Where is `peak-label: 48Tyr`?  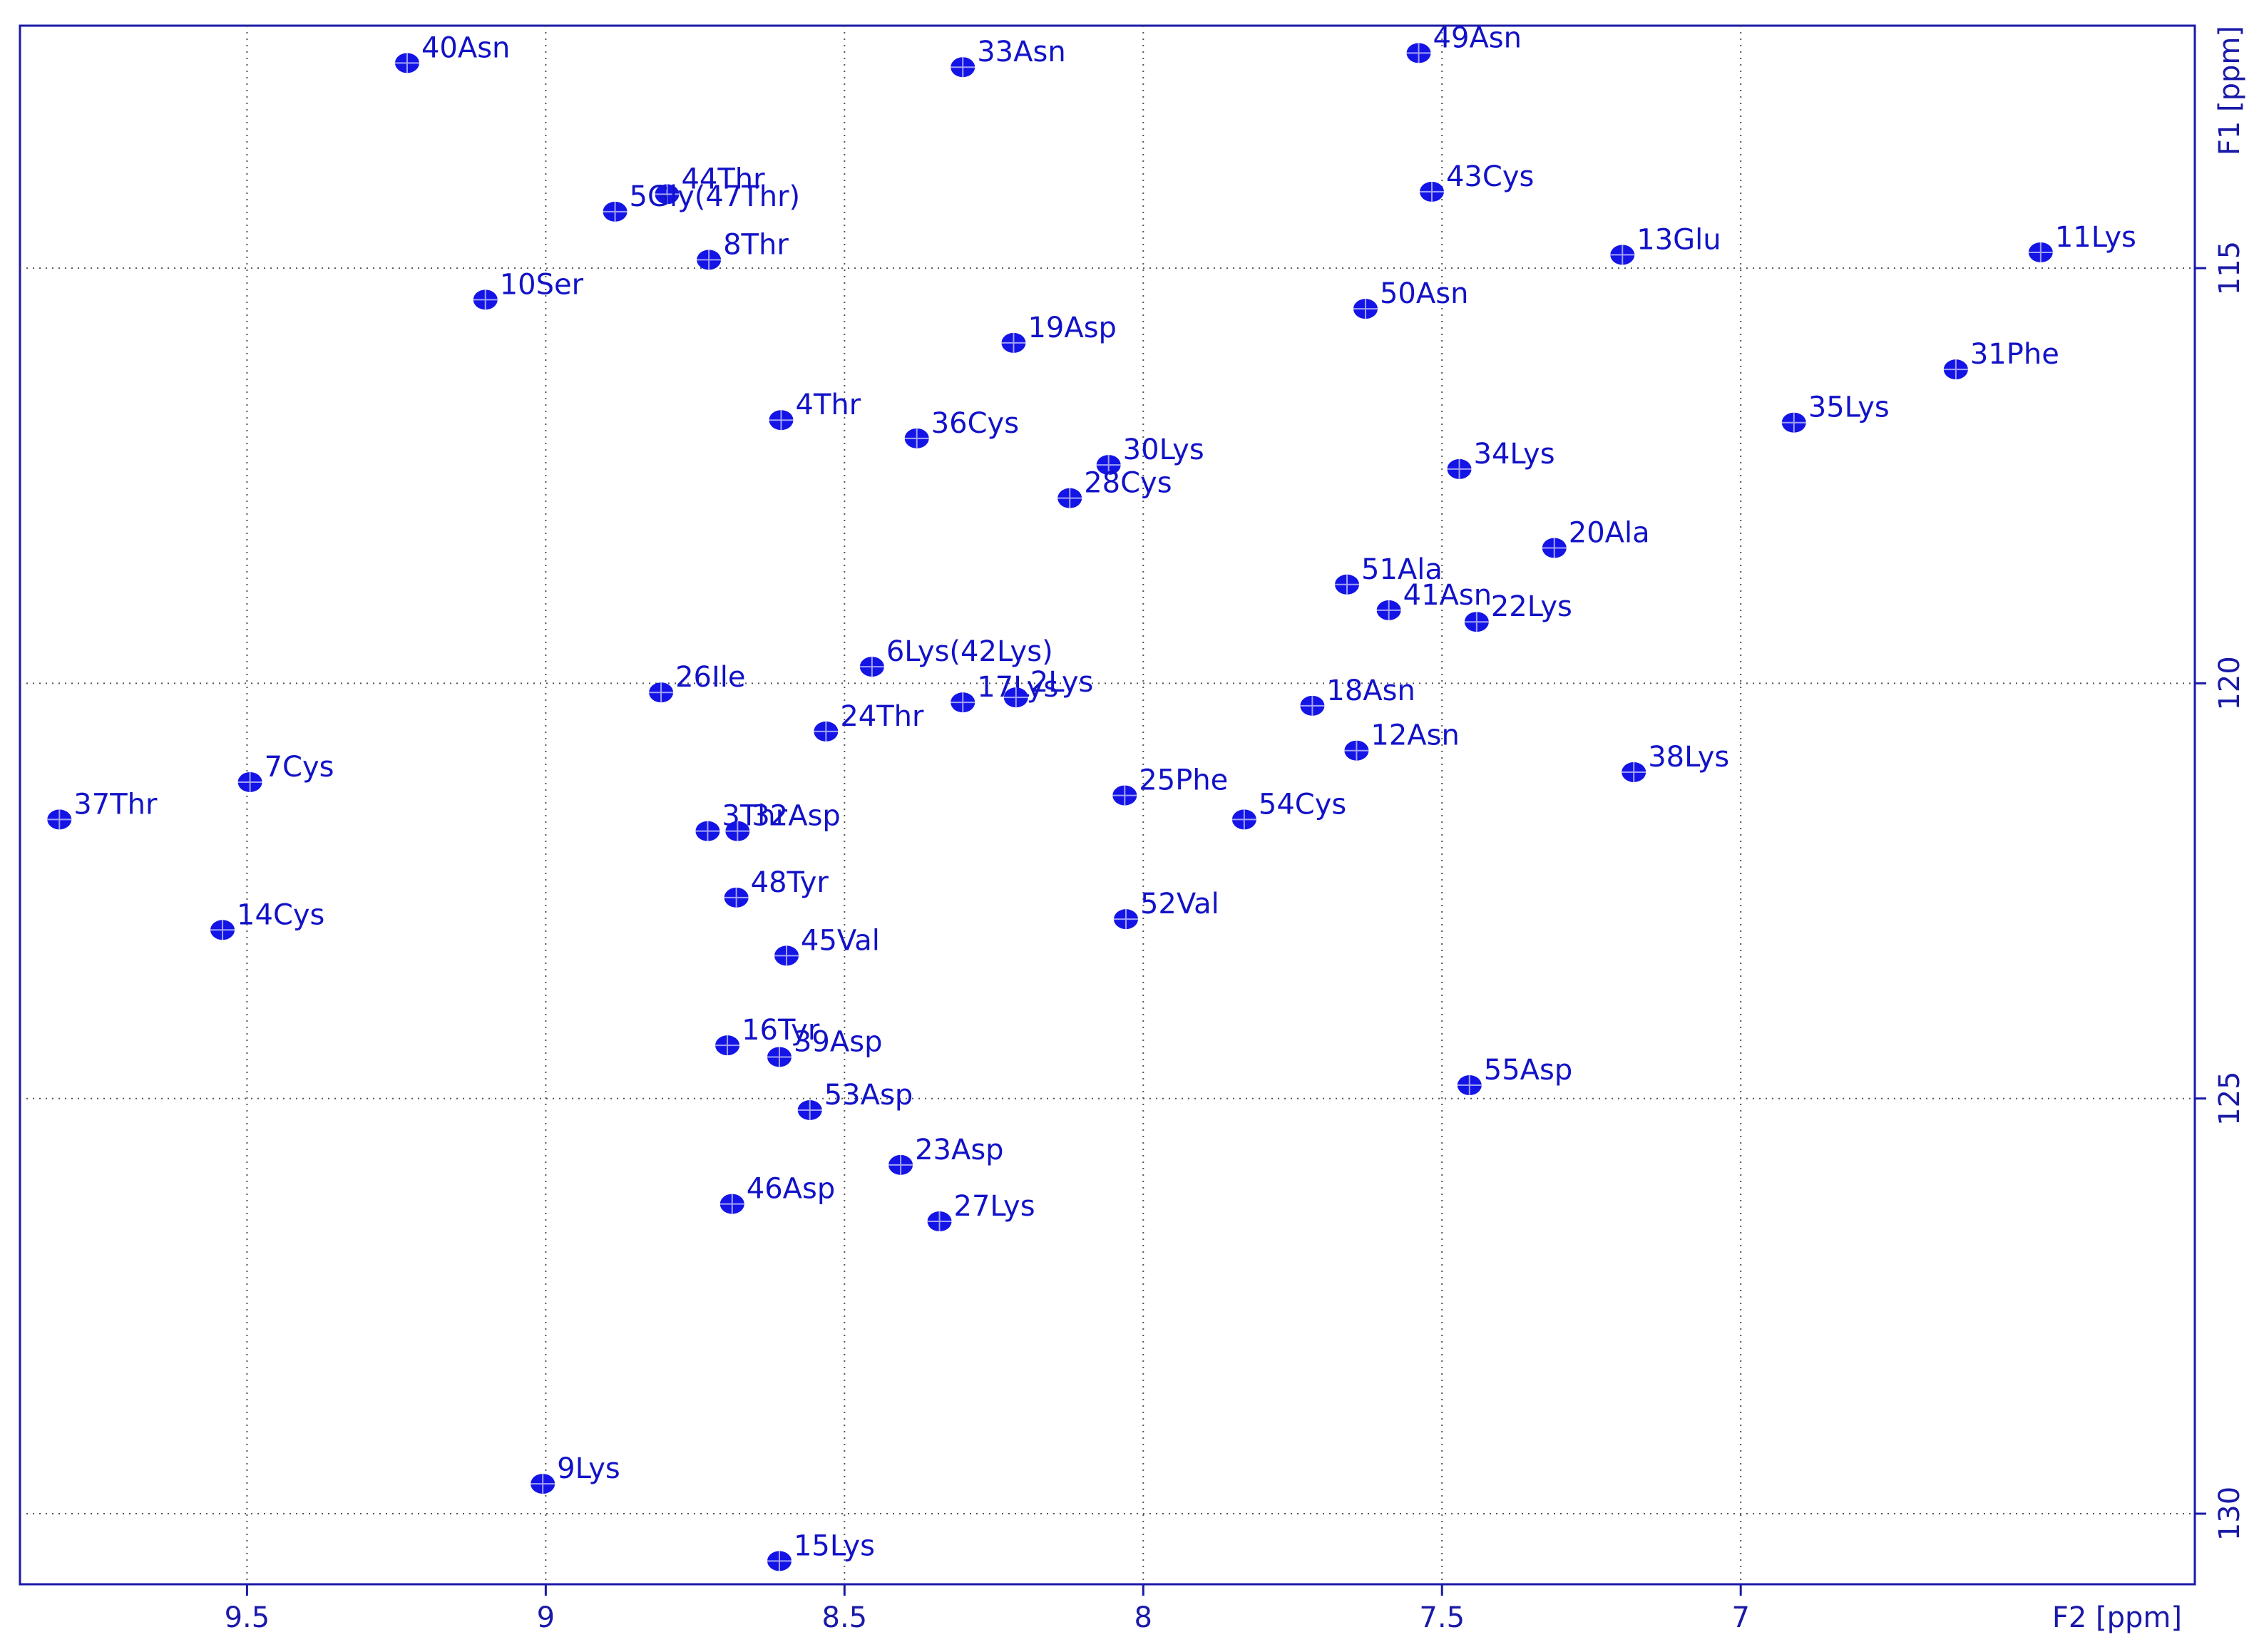 peak-label: 48Tyr is located at coordinates (790, 882).